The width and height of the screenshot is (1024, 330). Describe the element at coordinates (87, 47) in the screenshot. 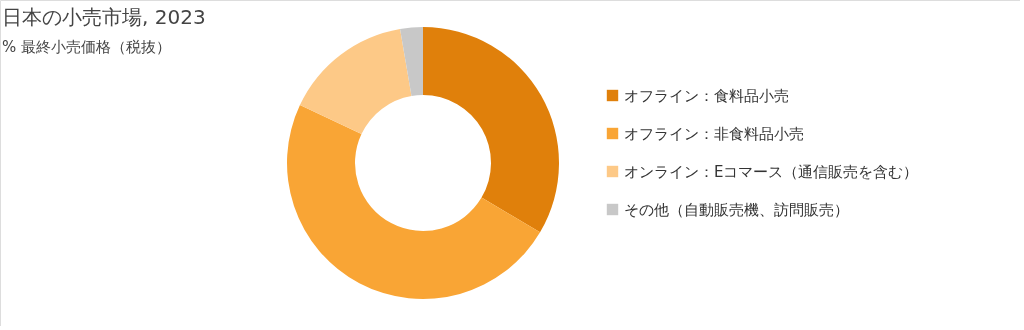

I see `text: % 最終小売価格（税抜）` at that location.